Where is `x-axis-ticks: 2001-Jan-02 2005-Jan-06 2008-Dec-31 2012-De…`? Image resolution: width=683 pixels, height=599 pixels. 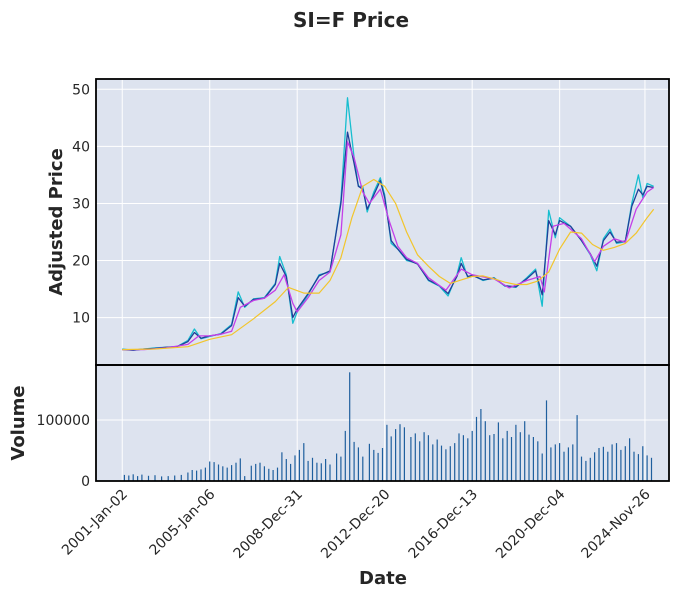
x-axis-ticks: 2001-Jan-02 2005-Jan-06 2008-Dec-31 2012-De… is located at coordinates (356, 523).